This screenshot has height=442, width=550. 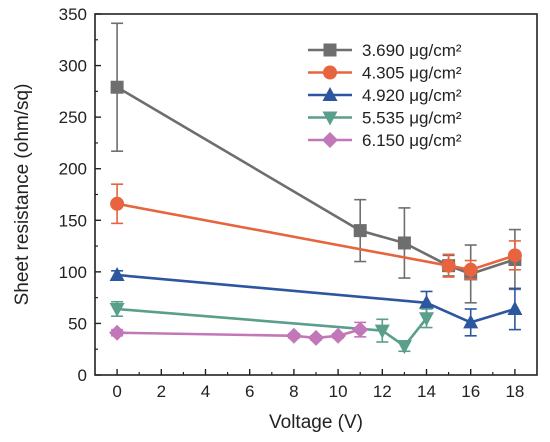 What do you see at coordinates (426, 391) in the screenshot?
I see `x-tick-label: 14` at bounding box center [426, 391].